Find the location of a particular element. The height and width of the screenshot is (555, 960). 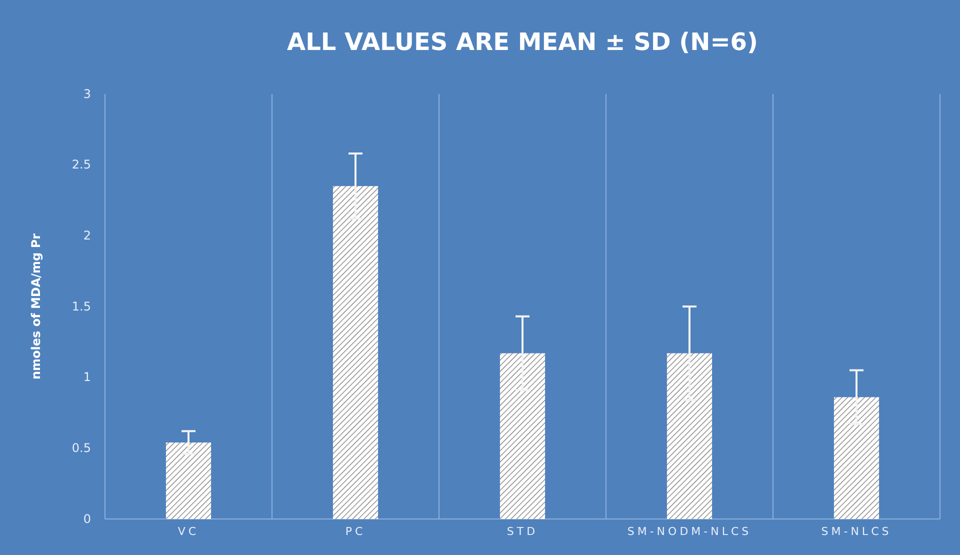

x-tick-label: VC is located at coordinates (189, 531).